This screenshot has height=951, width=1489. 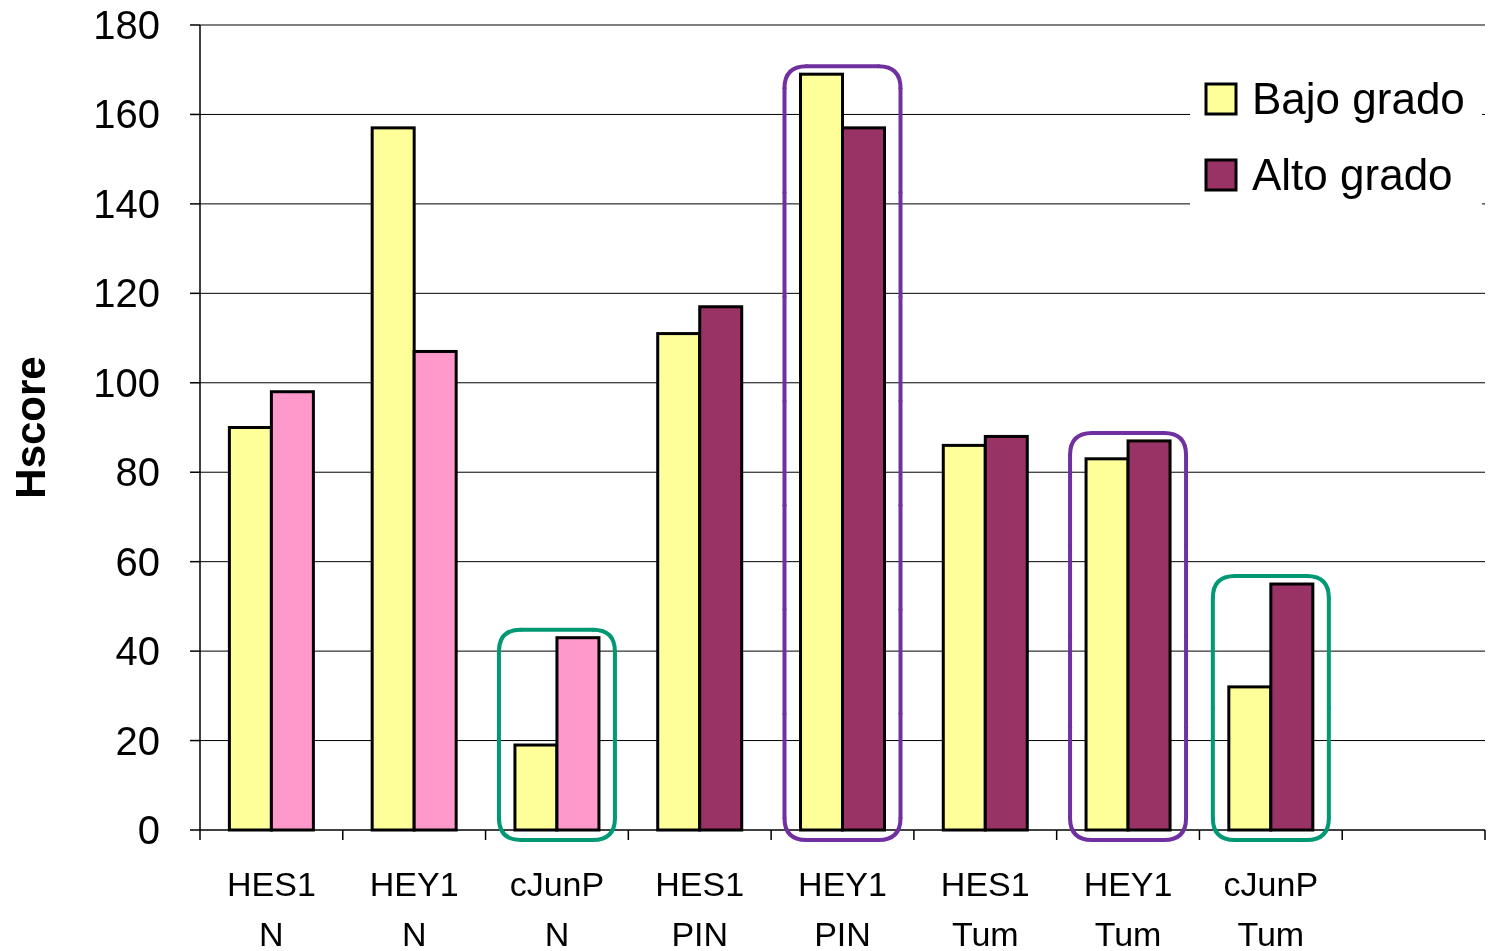 What do you see at coordinates (126, 293) in the screenshot?
I see `y-tick-label: 120` at bounding box center [126, 293].